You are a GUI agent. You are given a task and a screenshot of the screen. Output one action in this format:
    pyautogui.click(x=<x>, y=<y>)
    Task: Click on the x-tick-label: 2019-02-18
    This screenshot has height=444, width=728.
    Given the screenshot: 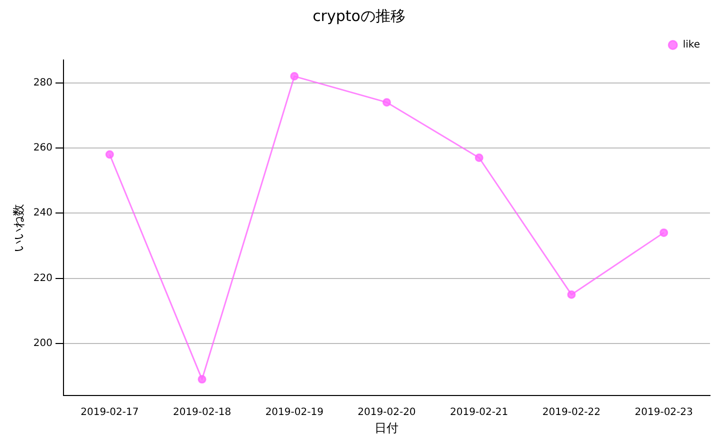 What is the action you would take?
    pyautogui.click(x=202, y=412)
    